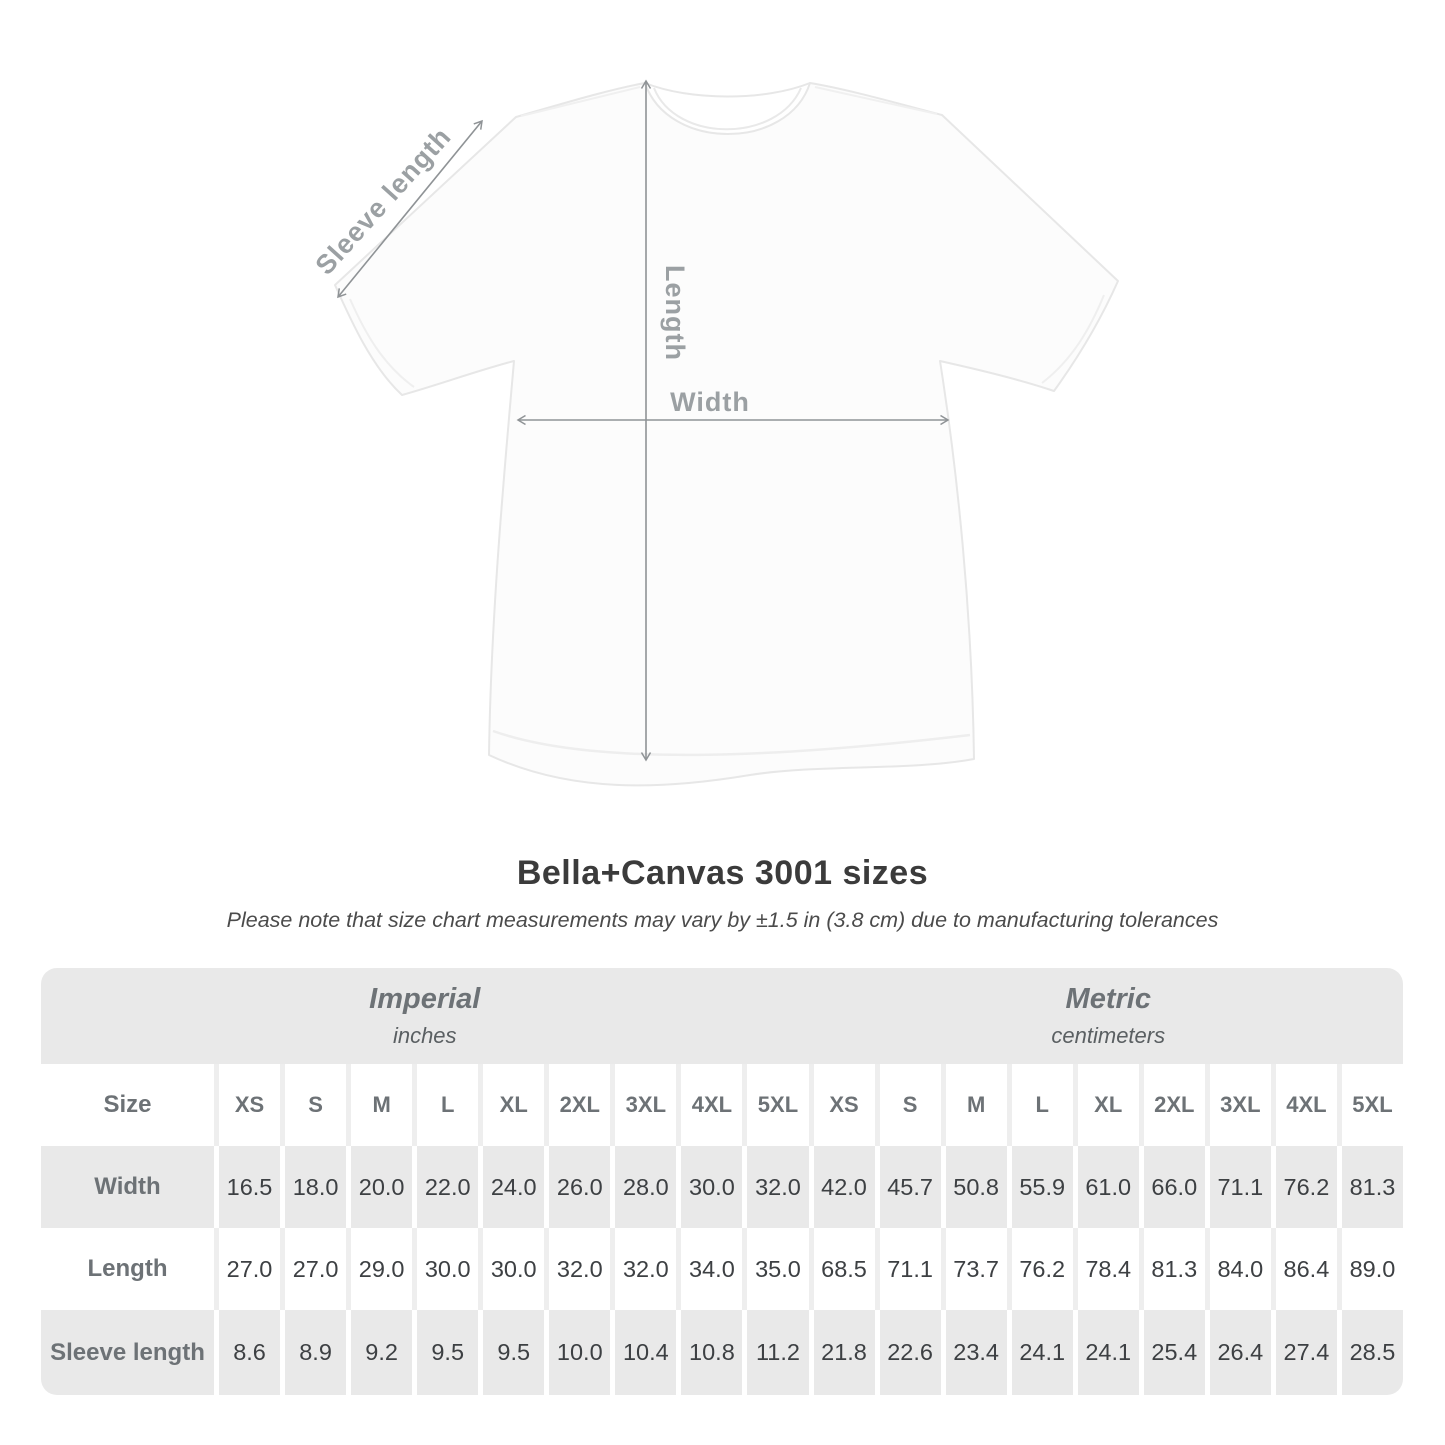  I want to click on sleeve-hem-left, so click(382, 343).